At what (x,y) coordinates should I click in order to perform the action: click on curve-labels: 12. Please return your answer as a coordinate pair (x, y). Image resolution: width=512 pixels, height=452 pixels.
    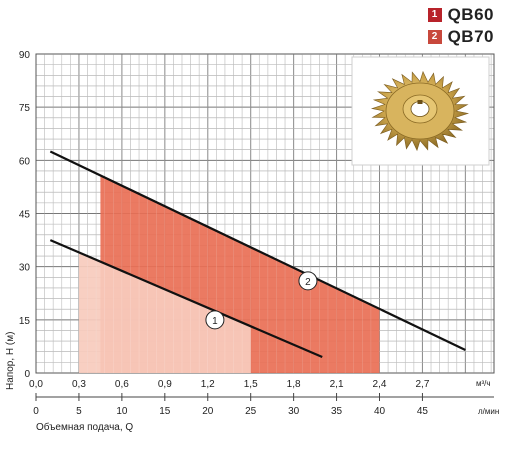
    Looking at the image, I should click on (261, 300).